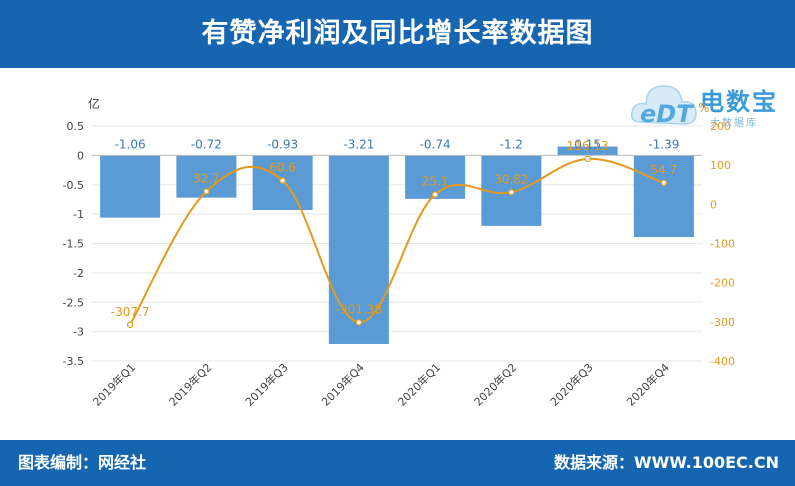  What do you see at coordinates (76, 126) in the screenshot?
I see `y-left-tick-label: 0.5` at bounding box center [76, 126].